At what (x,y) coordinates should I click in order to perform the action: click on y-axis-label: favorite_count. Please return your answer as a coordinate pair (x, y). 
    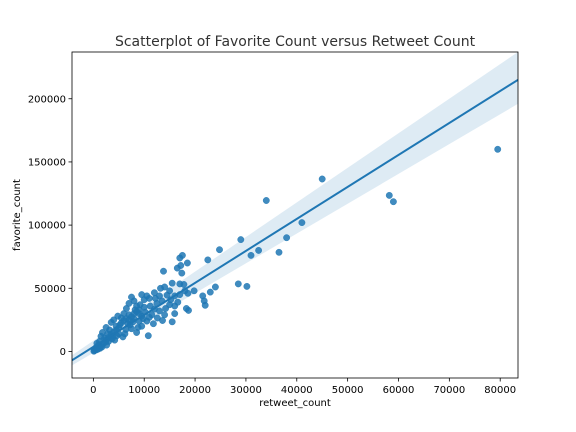
    Looking at the image, I should click on (17, 215).